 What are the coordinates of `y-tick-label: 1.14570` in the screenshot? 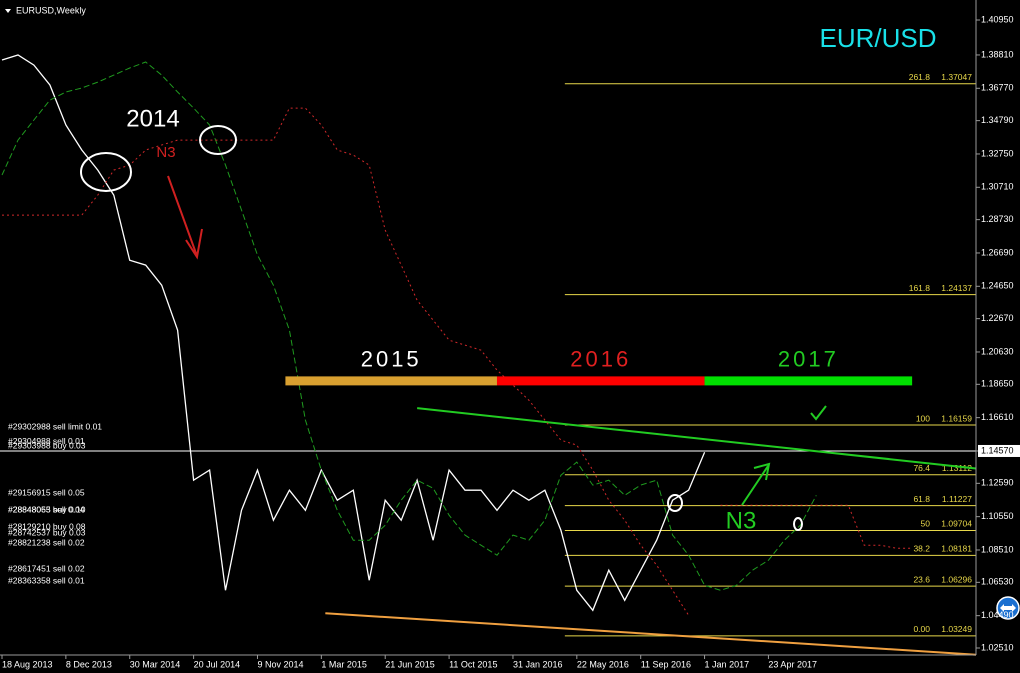 It's located at (997, 450).